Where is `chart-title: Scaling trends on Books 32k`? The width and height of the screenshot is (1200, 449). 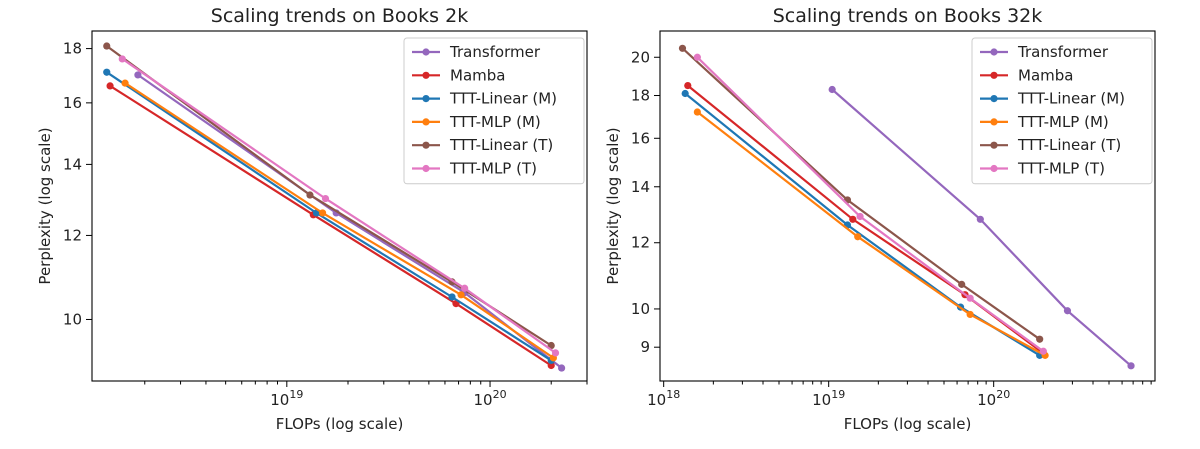
chart-title: Scaling trends on Books 32k is located at coordinates (908, 16).